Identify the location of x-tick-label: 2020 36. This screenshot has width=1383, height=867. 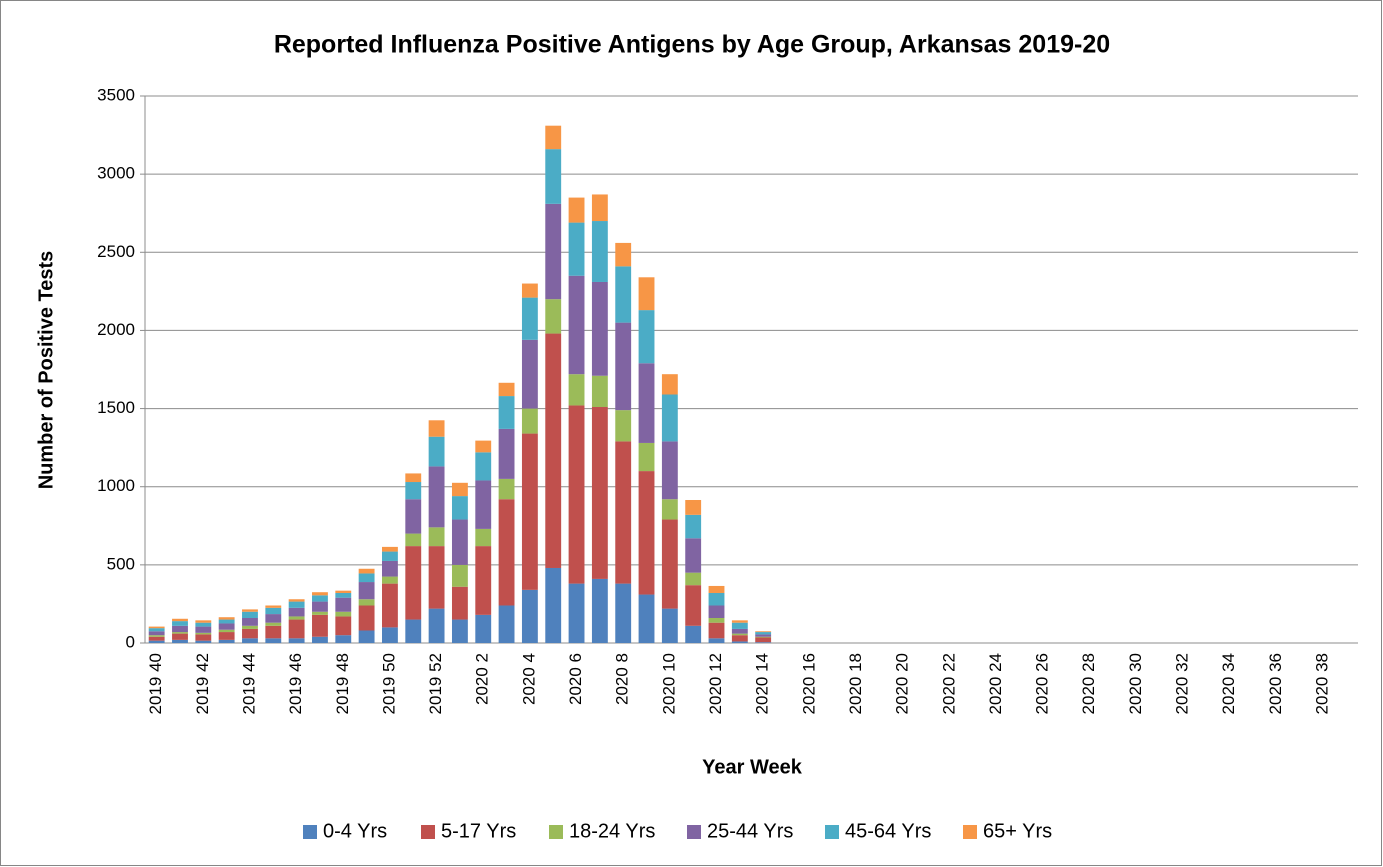
(1275, 683).